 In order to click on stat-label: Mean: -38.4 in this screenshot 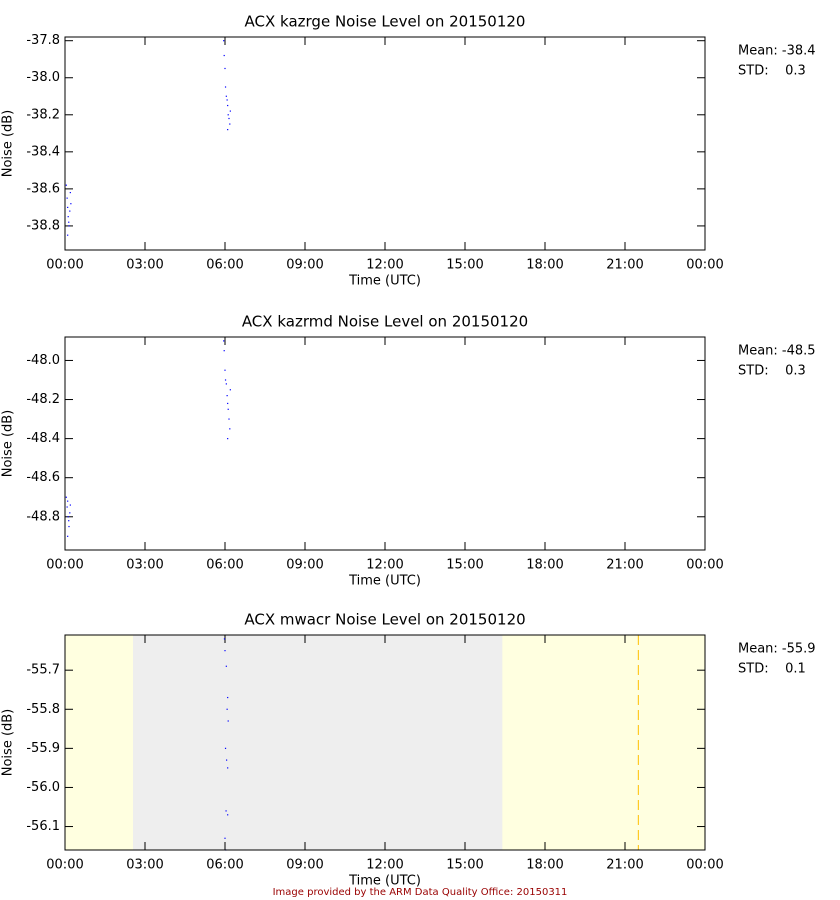, I will do `click(777, 51)`.